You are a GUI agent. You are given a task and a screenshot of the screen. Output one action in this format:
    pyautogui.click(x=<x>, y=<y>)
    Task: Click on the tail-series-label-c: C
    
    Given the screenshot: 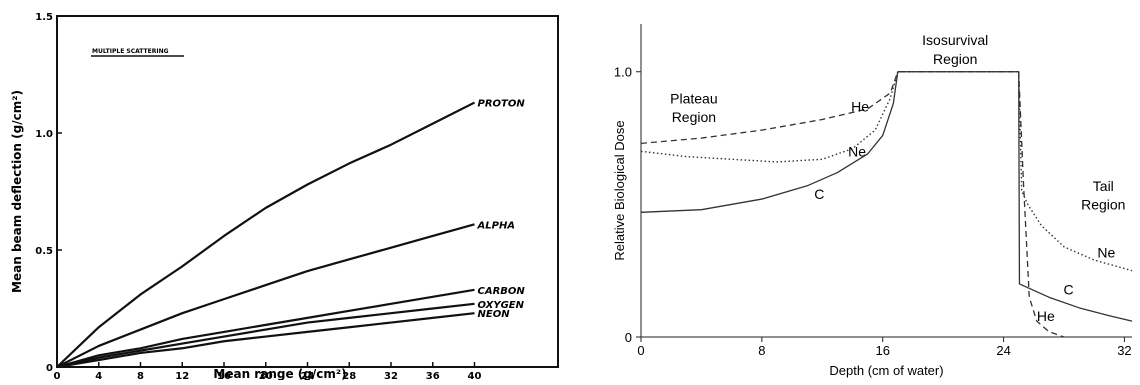 What is the action you would take?
    pyautogui.click(x=1068, y=290)
    